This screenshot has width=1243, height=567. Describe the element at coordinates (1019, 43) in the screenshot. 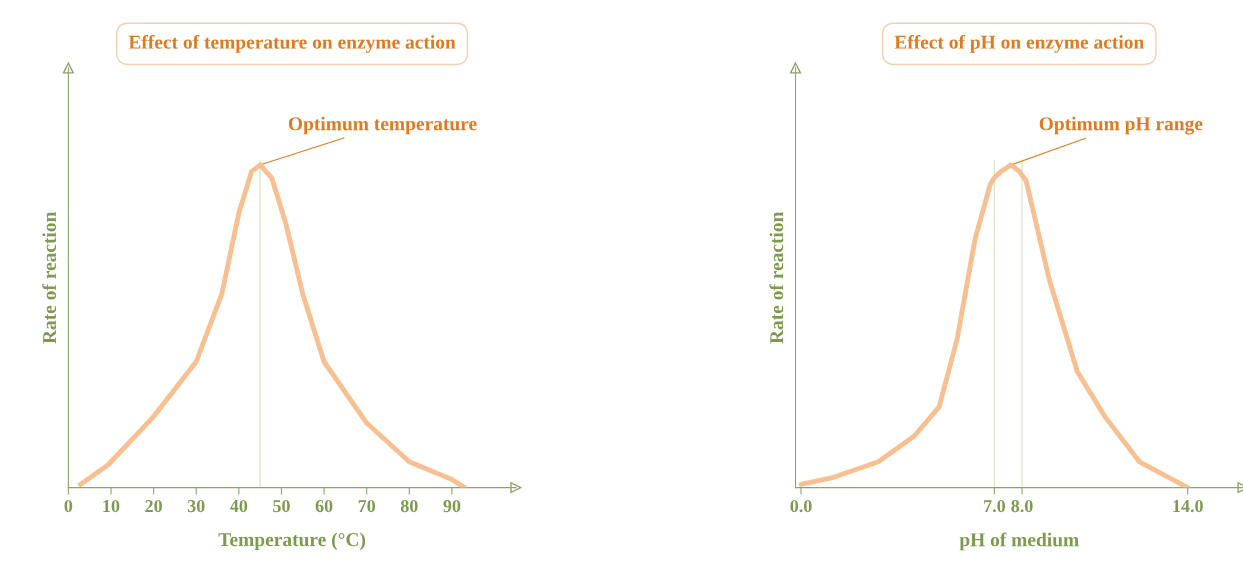

I see `chart-title: Effect of pH on enzyme action` at that location.